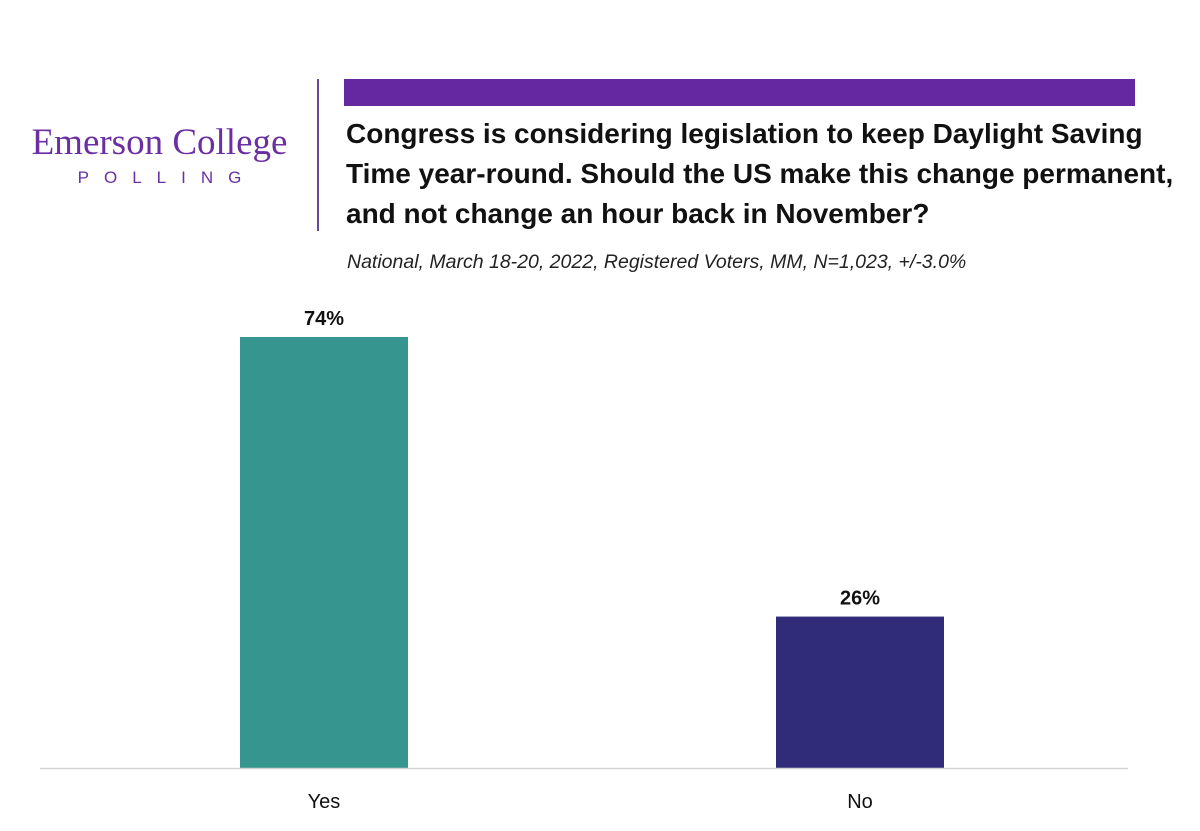 The image size is (1200, 831). What do you see at coordinates (318, 155) in the screenshot?
I see `header-divider` at bounding box center [318, 155].